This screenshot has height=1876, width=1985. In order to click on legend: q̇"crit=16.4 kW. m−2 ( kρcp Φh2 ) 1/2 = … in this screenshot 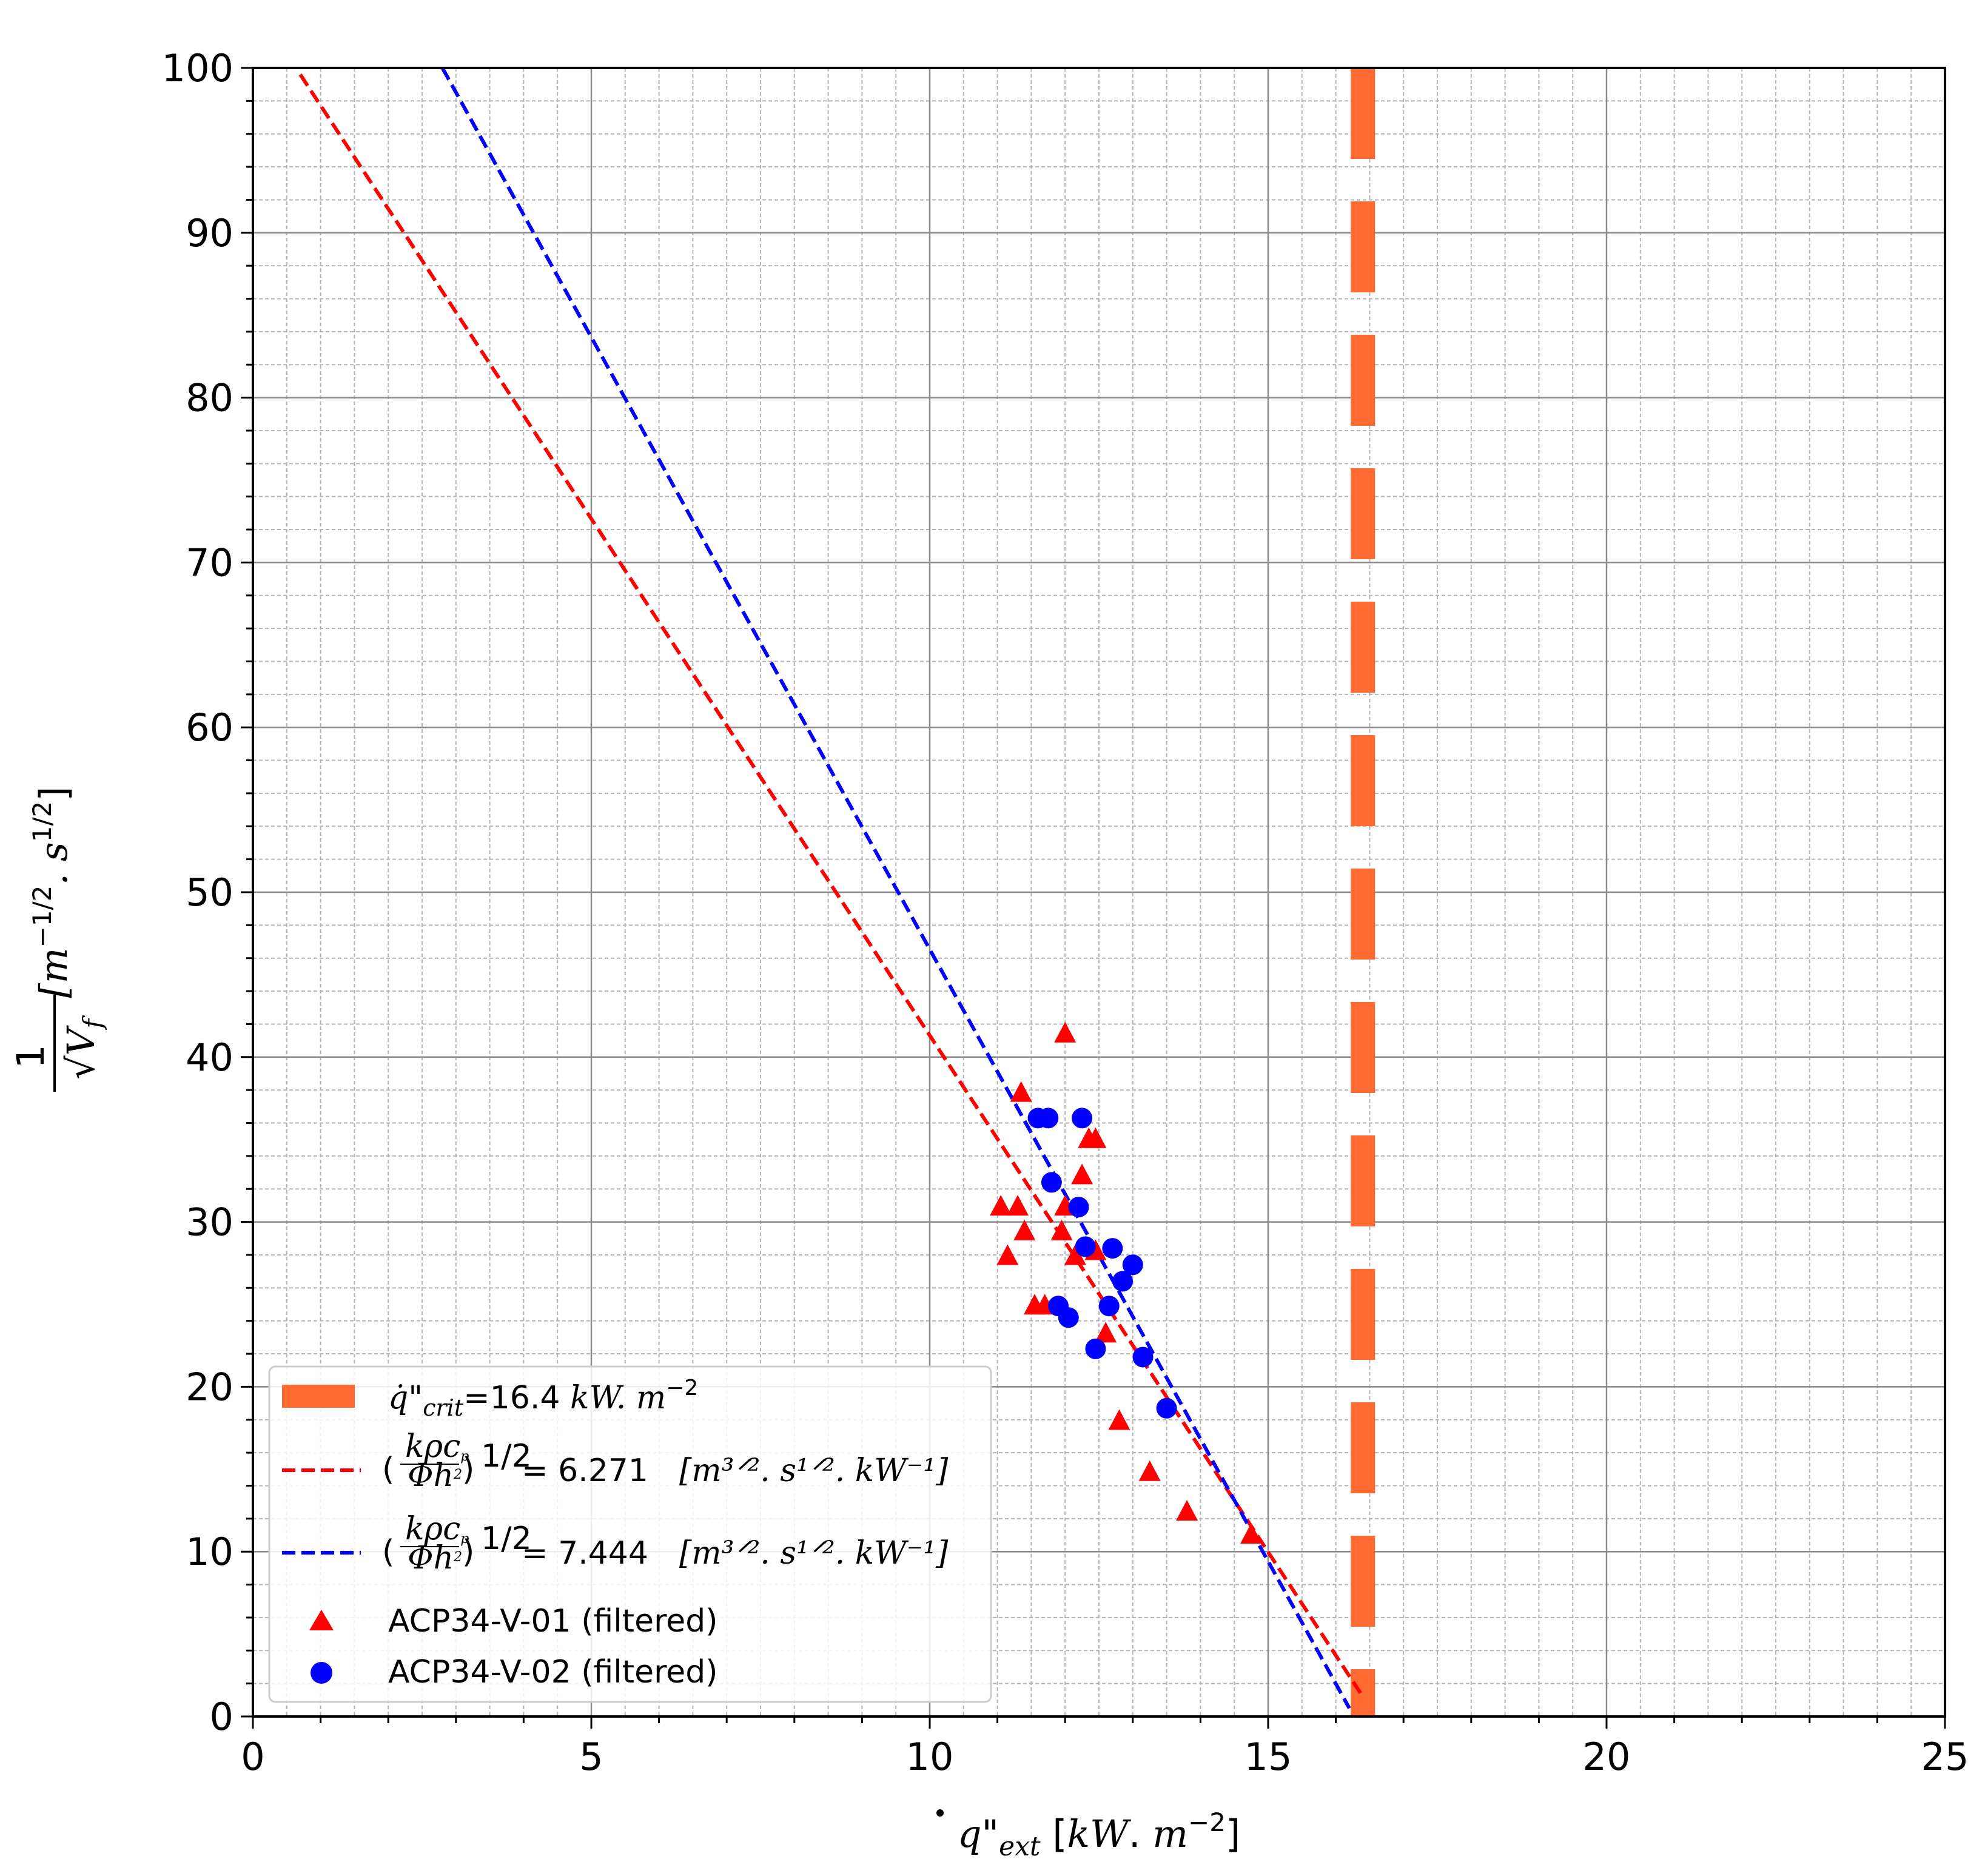, I will do `click(630, 1534)`.